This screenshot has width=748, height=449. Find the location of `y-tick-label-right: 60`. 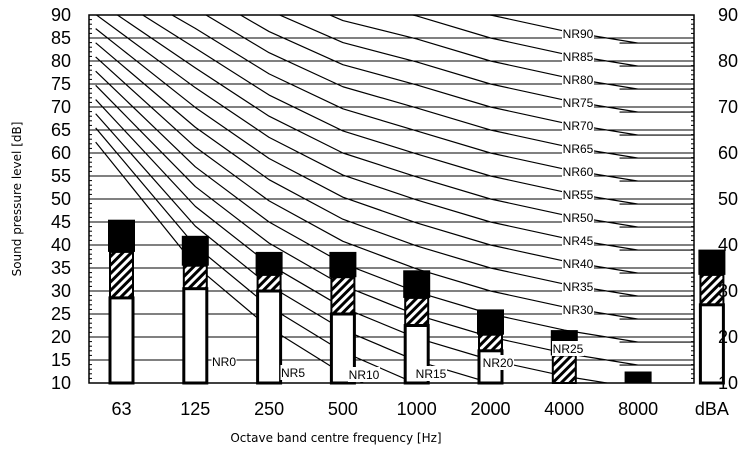

y-tick-label-right: 60 is located at coordinates (728, 153).